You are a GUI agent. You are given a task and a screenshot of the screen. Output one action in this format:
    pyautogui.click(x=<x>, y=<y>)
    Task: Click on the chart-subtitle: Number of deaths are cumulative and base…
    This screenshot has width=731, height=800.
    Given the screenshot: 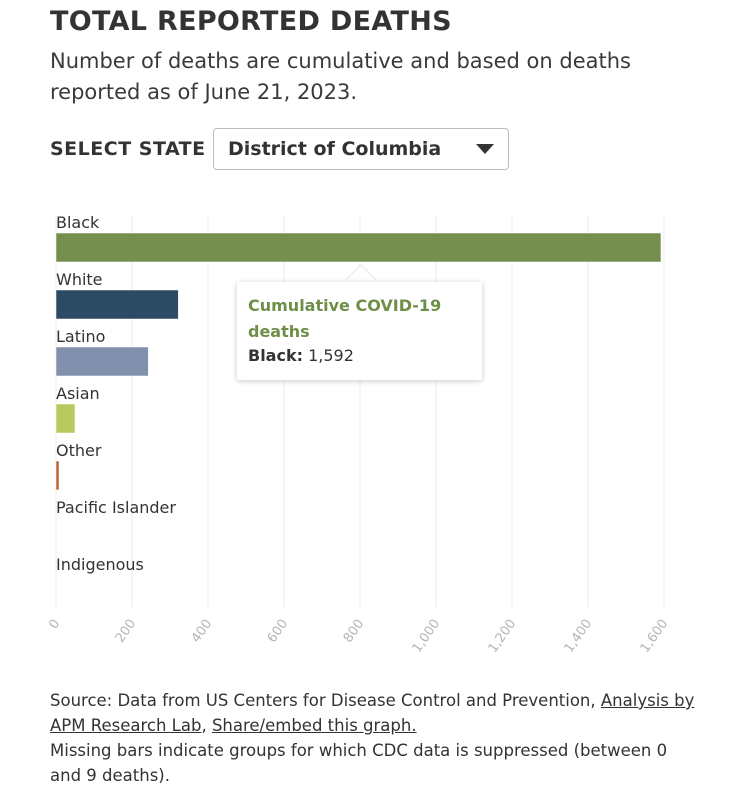 What is the action you would take?
    pyautogui.click(x=340, y=76)
    